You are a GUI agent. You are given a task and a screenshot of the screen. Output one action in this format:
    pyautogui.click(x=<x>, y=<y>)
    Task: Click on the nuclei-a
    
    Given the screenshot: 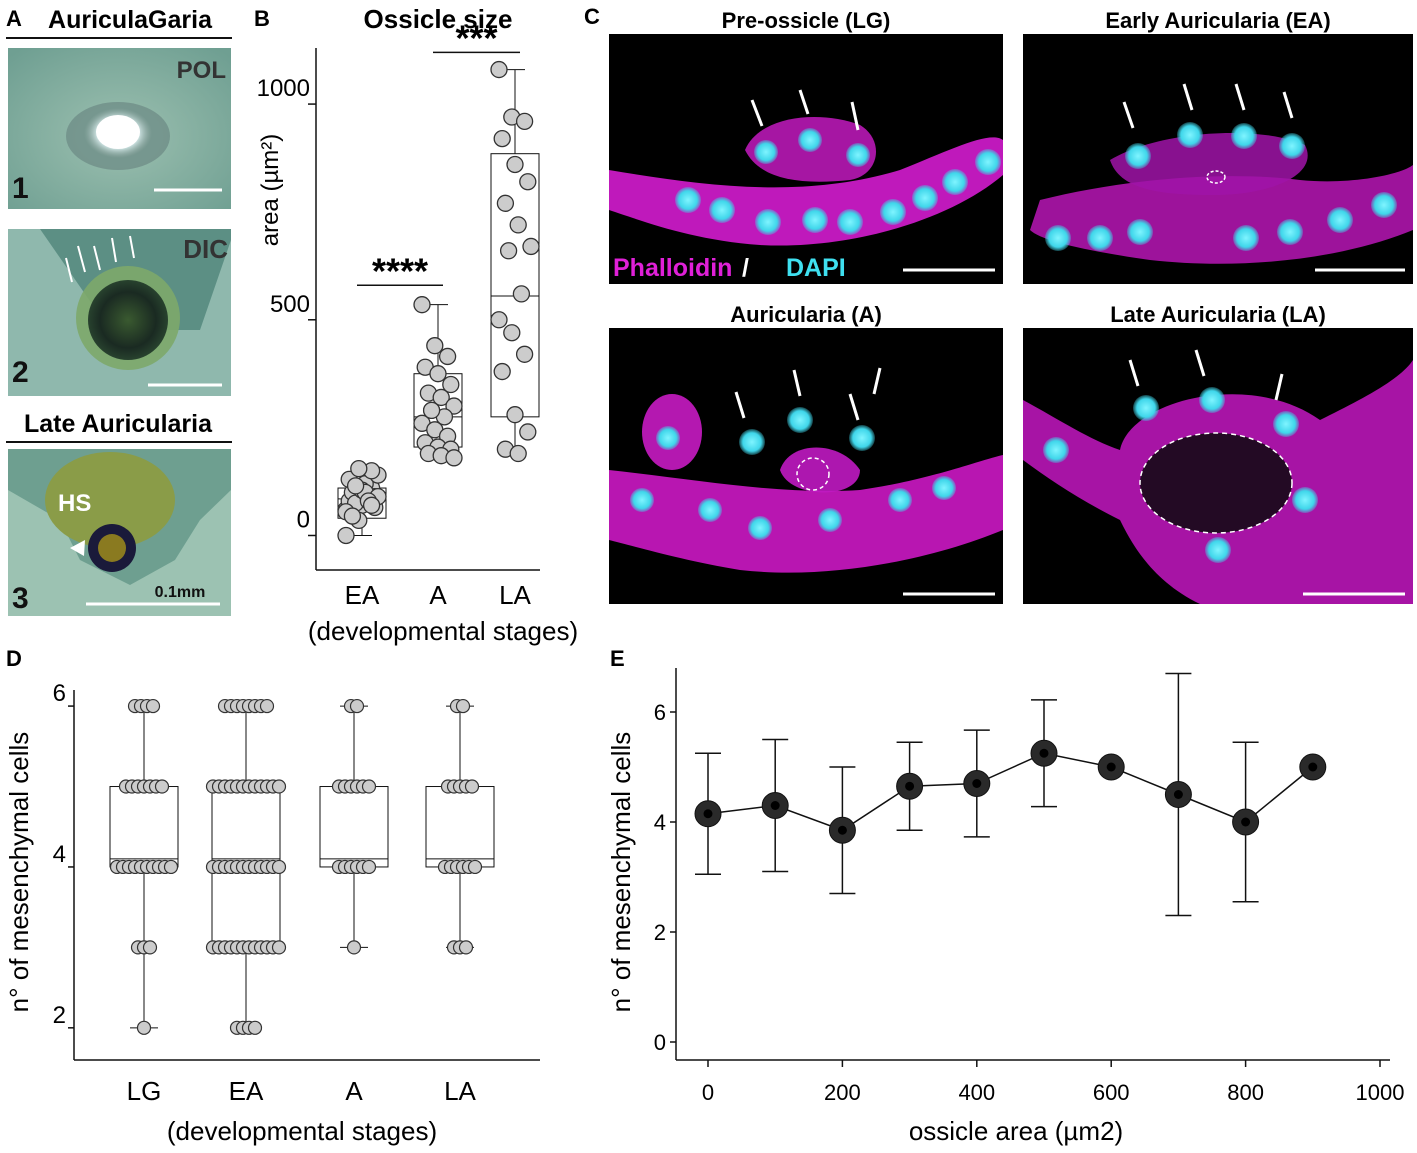 What is the action you would take?
    pyautogui.click(x=793, y=473)
    